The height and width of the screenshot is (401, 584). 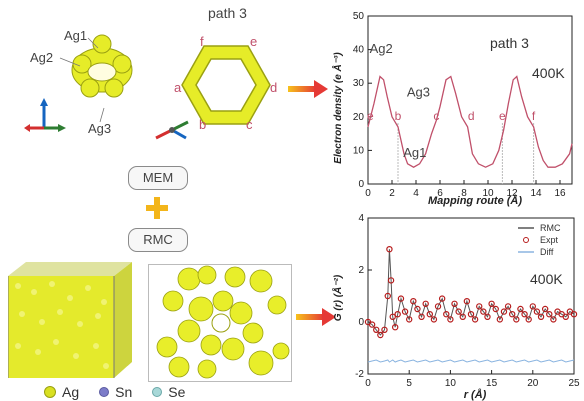 I want to click on ring-image, so click(x=226, y=85).